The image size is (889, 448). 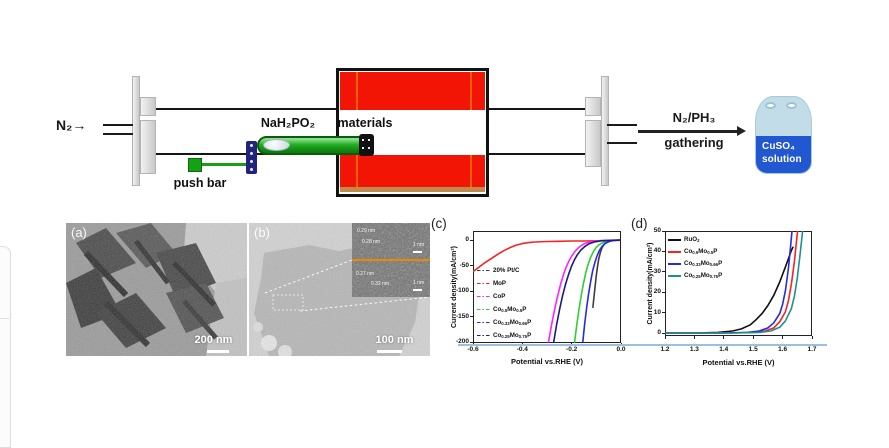 What do you see at coordinates (783, 135) in the screenshot?
I see `cuso4-bottle: CuSO₄ solution` at bounding box center [783, 135].